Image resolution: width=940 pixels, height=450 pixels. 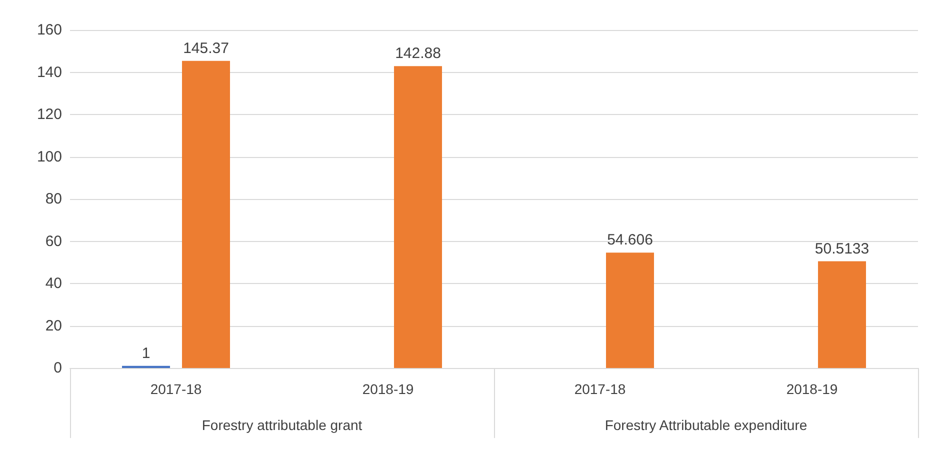 I want to click on y-tick-label: 40, so click(x=53, y=283).